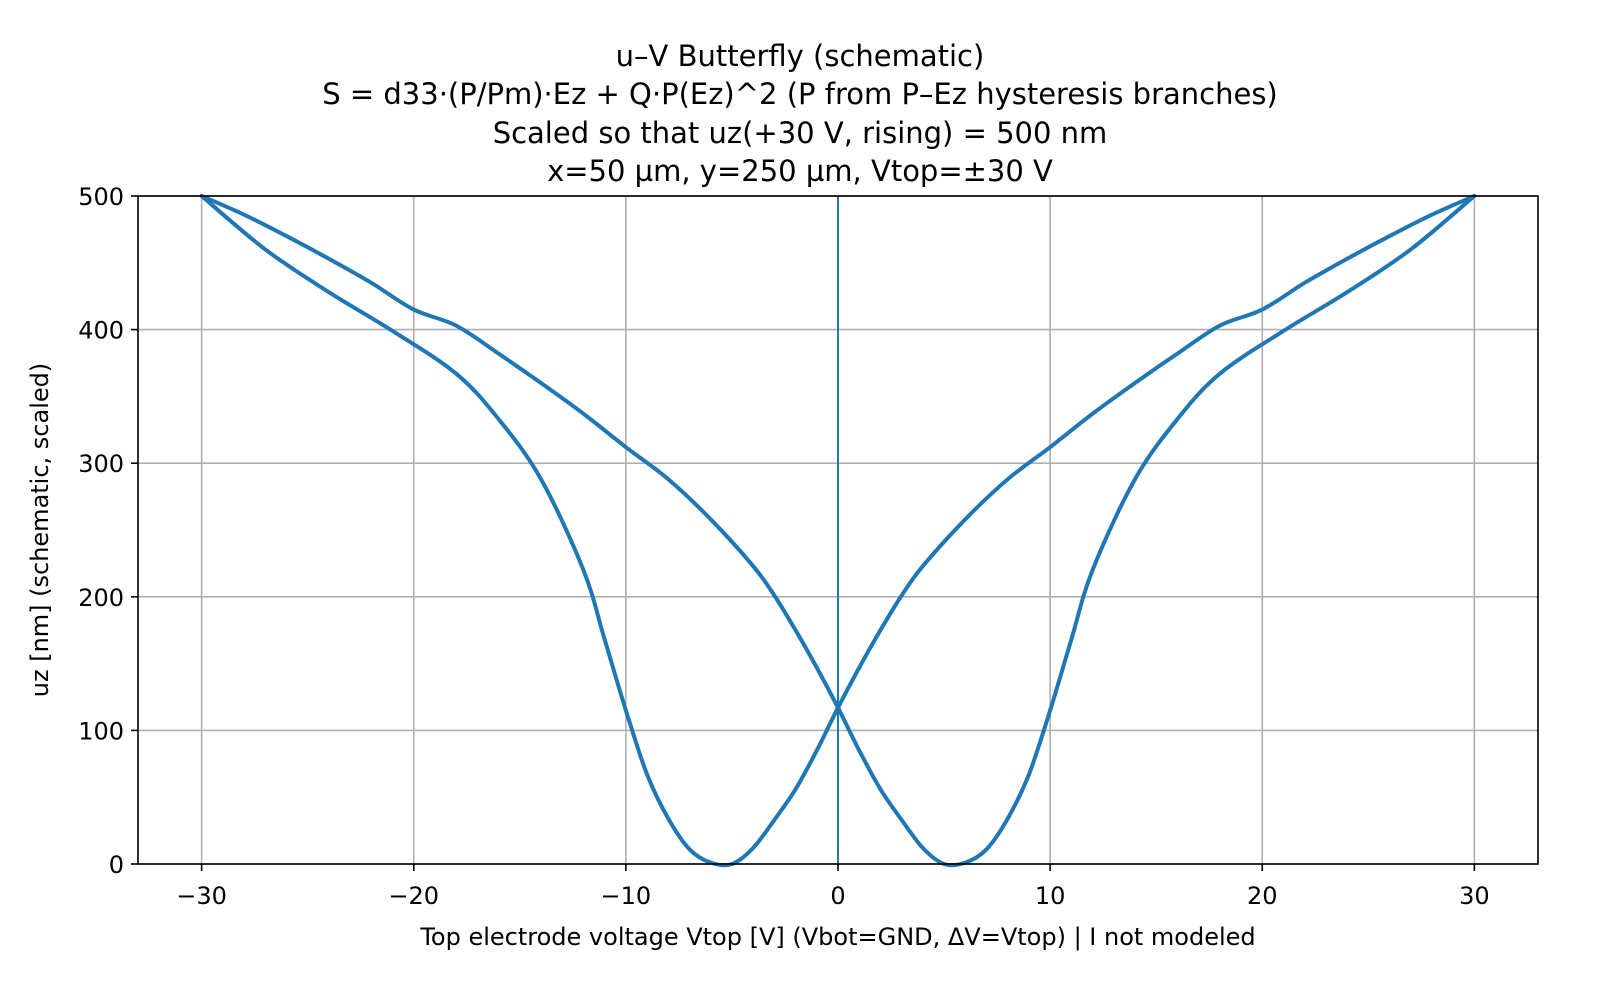 The image size is (1600, 1000). I want to click on x-tick-label: 0, so click(837, 896).